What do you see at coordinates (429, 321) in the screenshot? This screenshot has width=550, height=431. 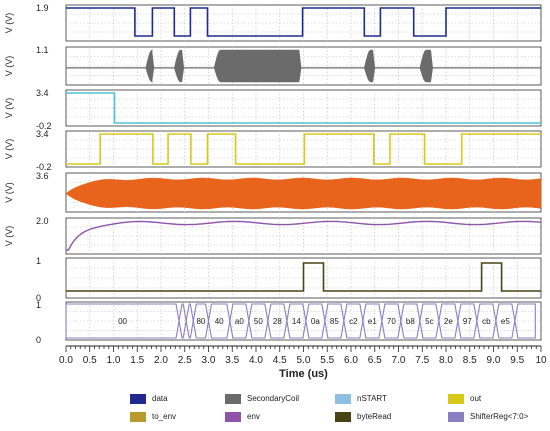 I see `bus-value-label: 5c` at bounding box center [429, 321].